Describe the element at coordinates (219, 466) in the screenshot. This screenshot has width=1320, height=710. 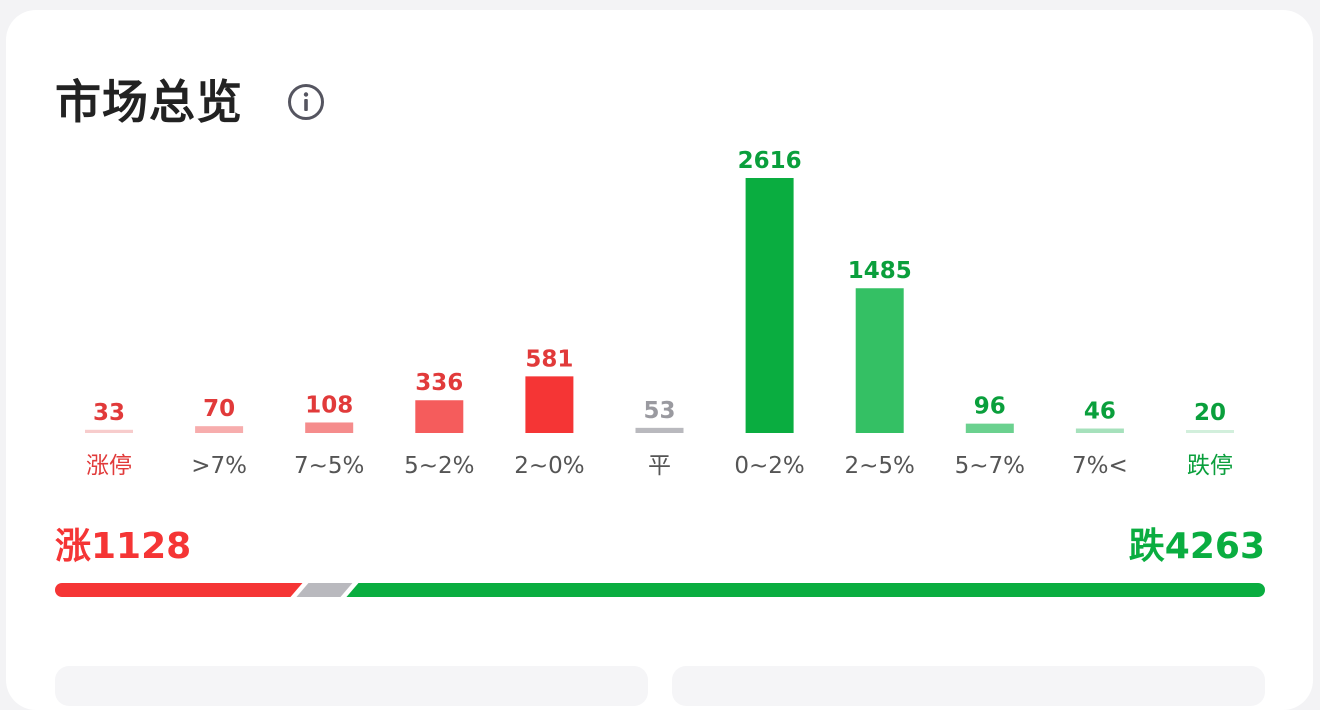
I see `category-label: >7%` at that location.